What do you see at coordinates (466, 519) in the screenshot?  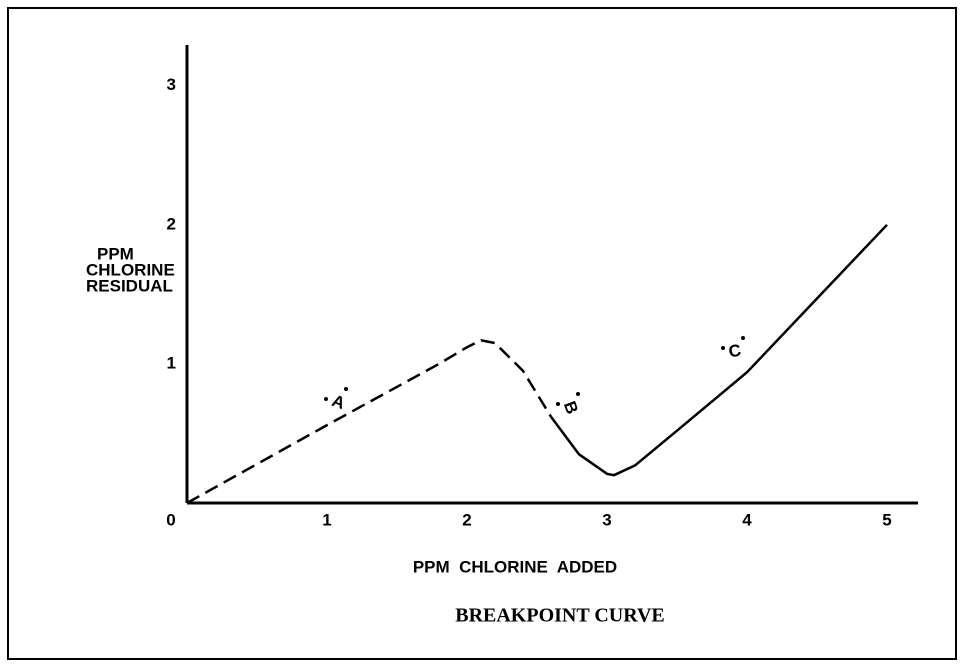 I see `x-tick-label: 2` at bounding box center [466, 519].